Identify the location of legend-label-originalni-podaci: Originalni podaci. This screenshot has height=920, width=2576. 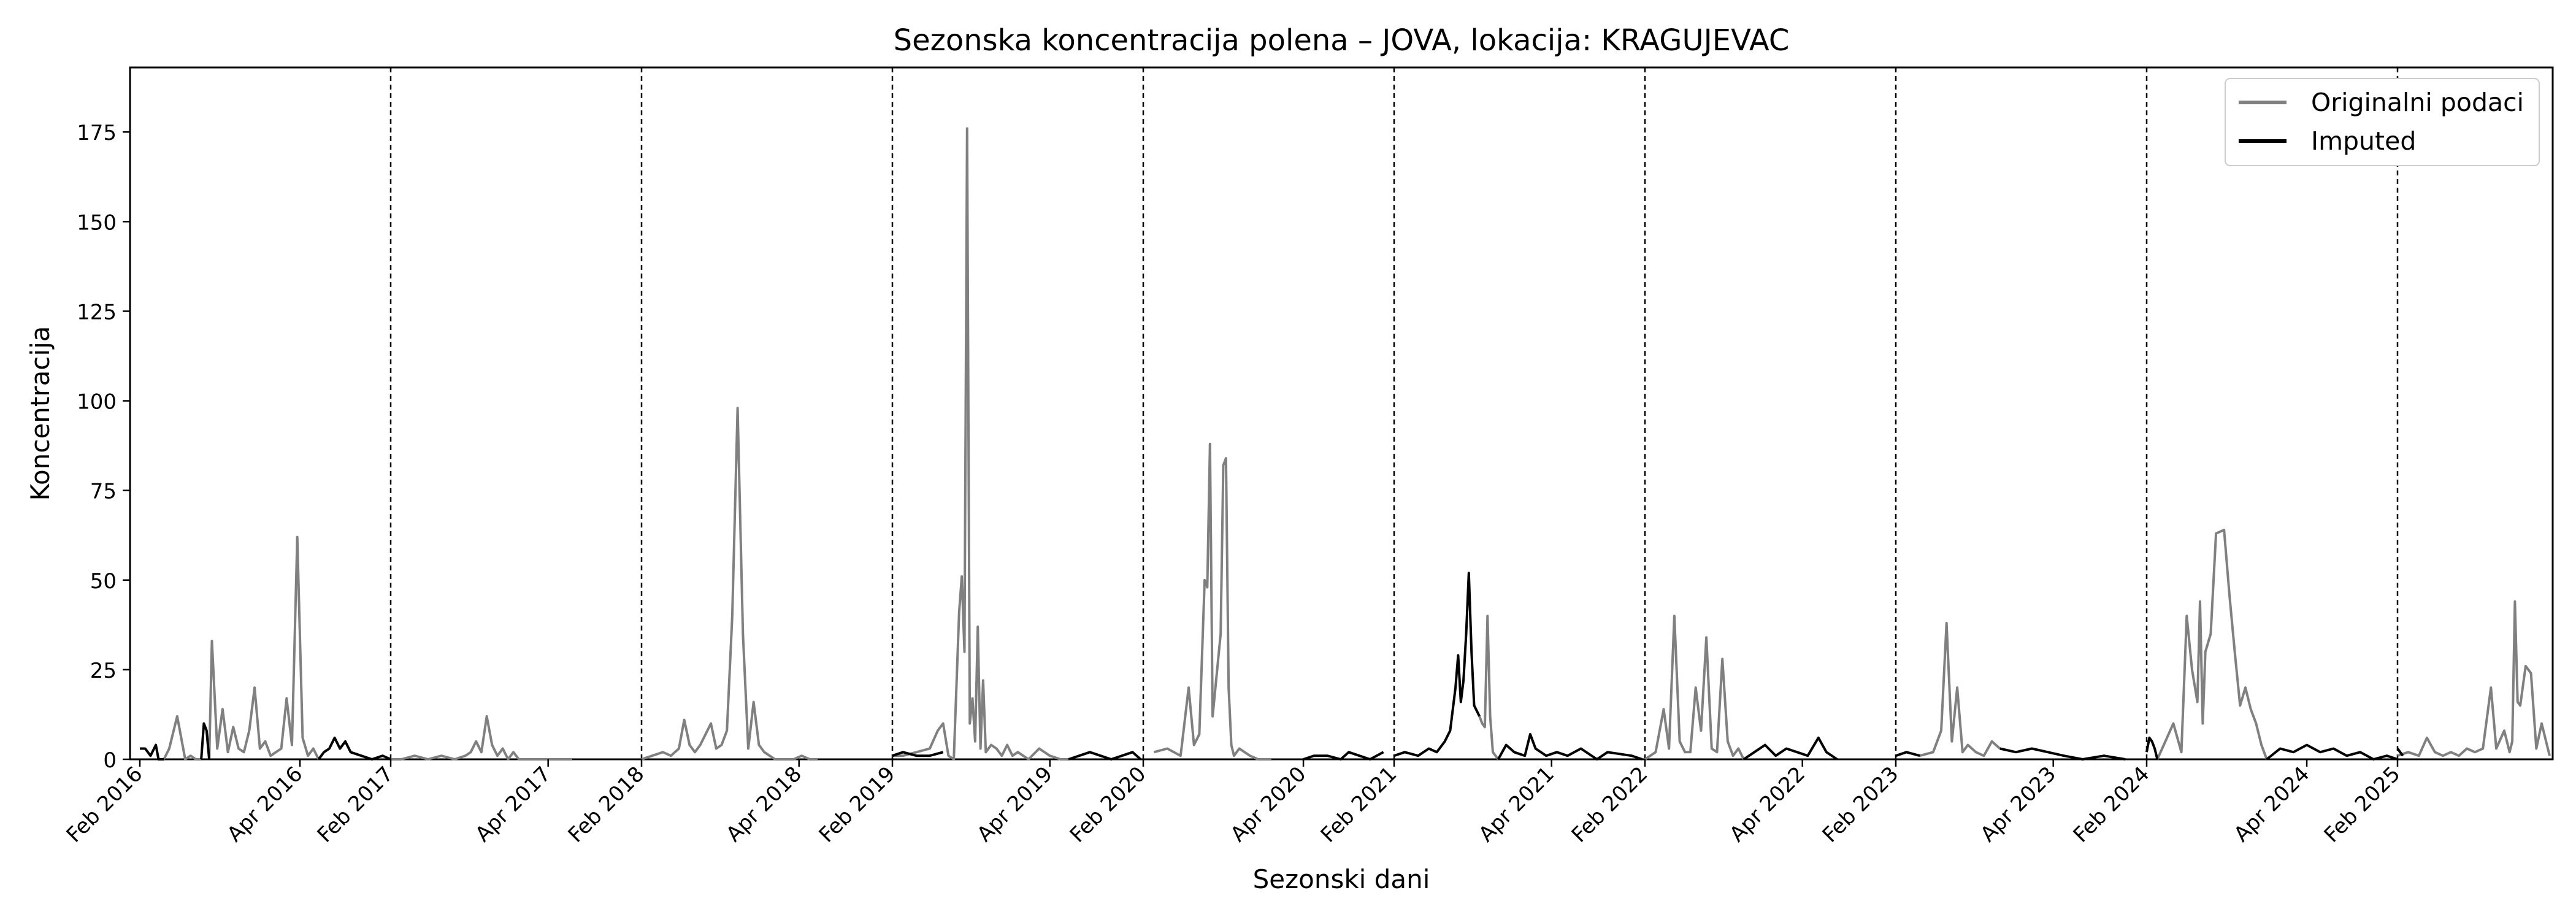
(2417, 102).